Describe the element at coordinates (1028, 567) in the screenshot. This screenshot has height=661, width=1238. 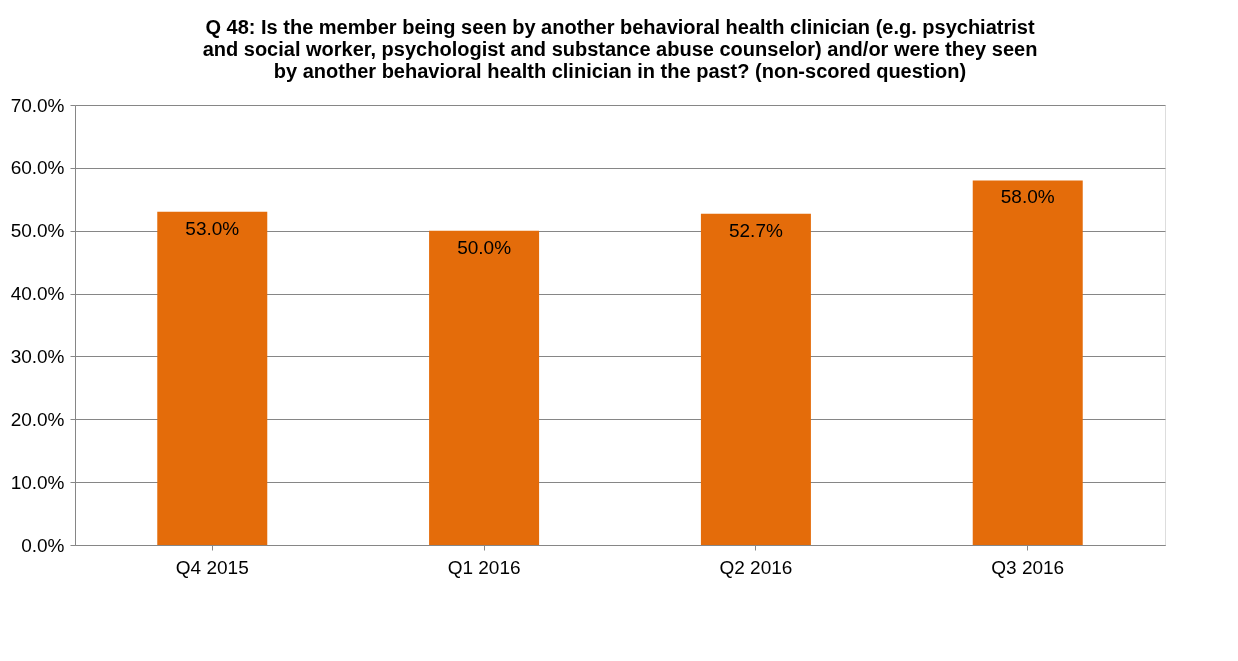
I see `x-tick-label: Q3 2016` at that location.